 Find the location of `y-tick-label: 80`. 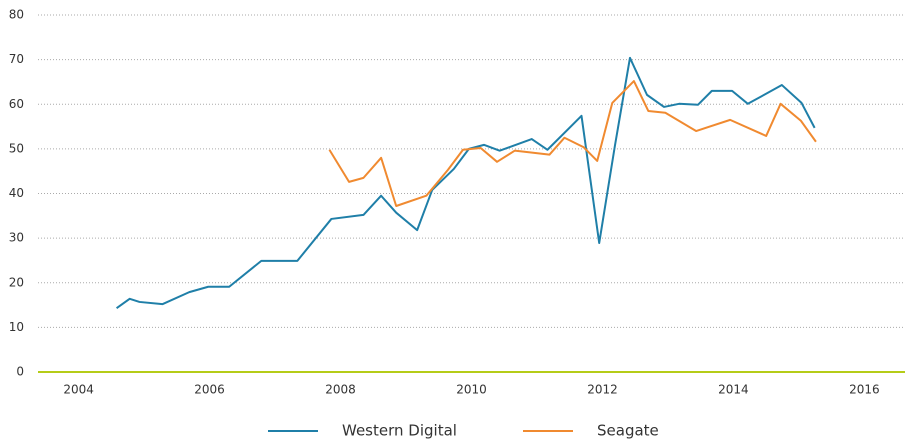

y-tick-label: 80 is located at coordinates (16, 15).